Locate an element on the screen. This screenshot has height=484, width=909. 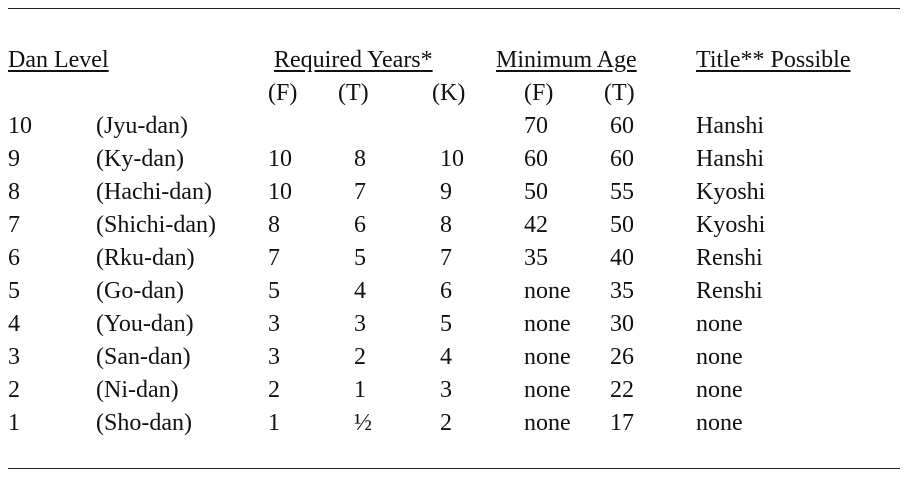
cell-name: (Hachi-dan) is located at coordinates (154, 192).